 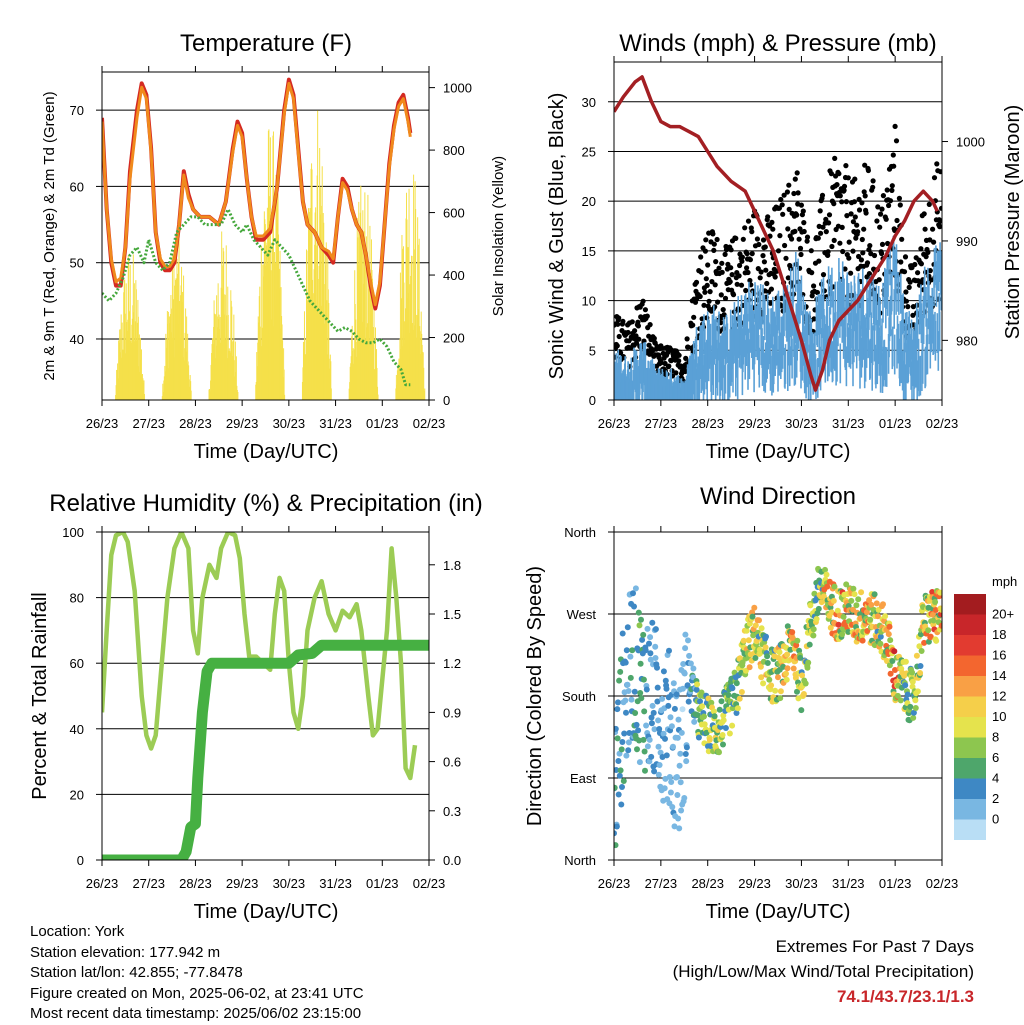 I want to click on temp-chart-title: Temperature (F), so click(x=266, y=43).